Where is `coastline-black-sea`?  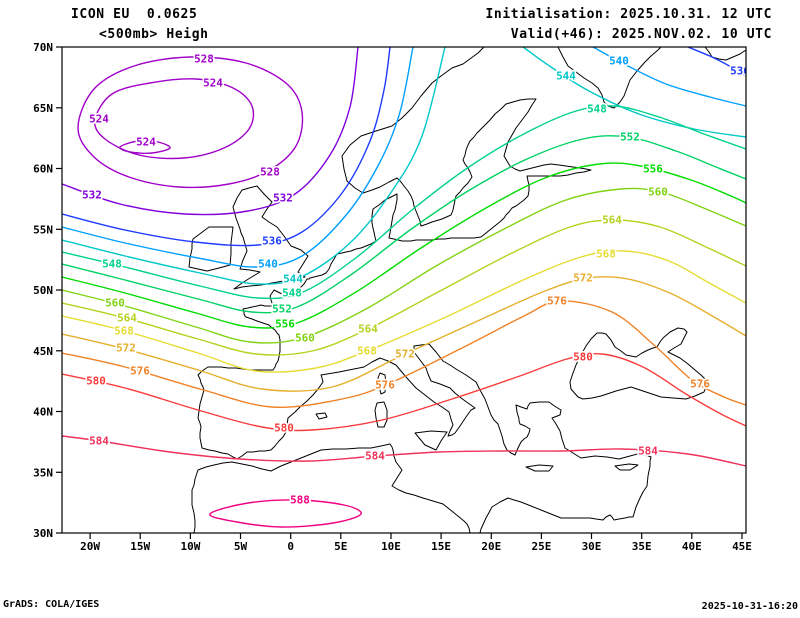
coastline-black-sea is located at coordinates (638, 363).